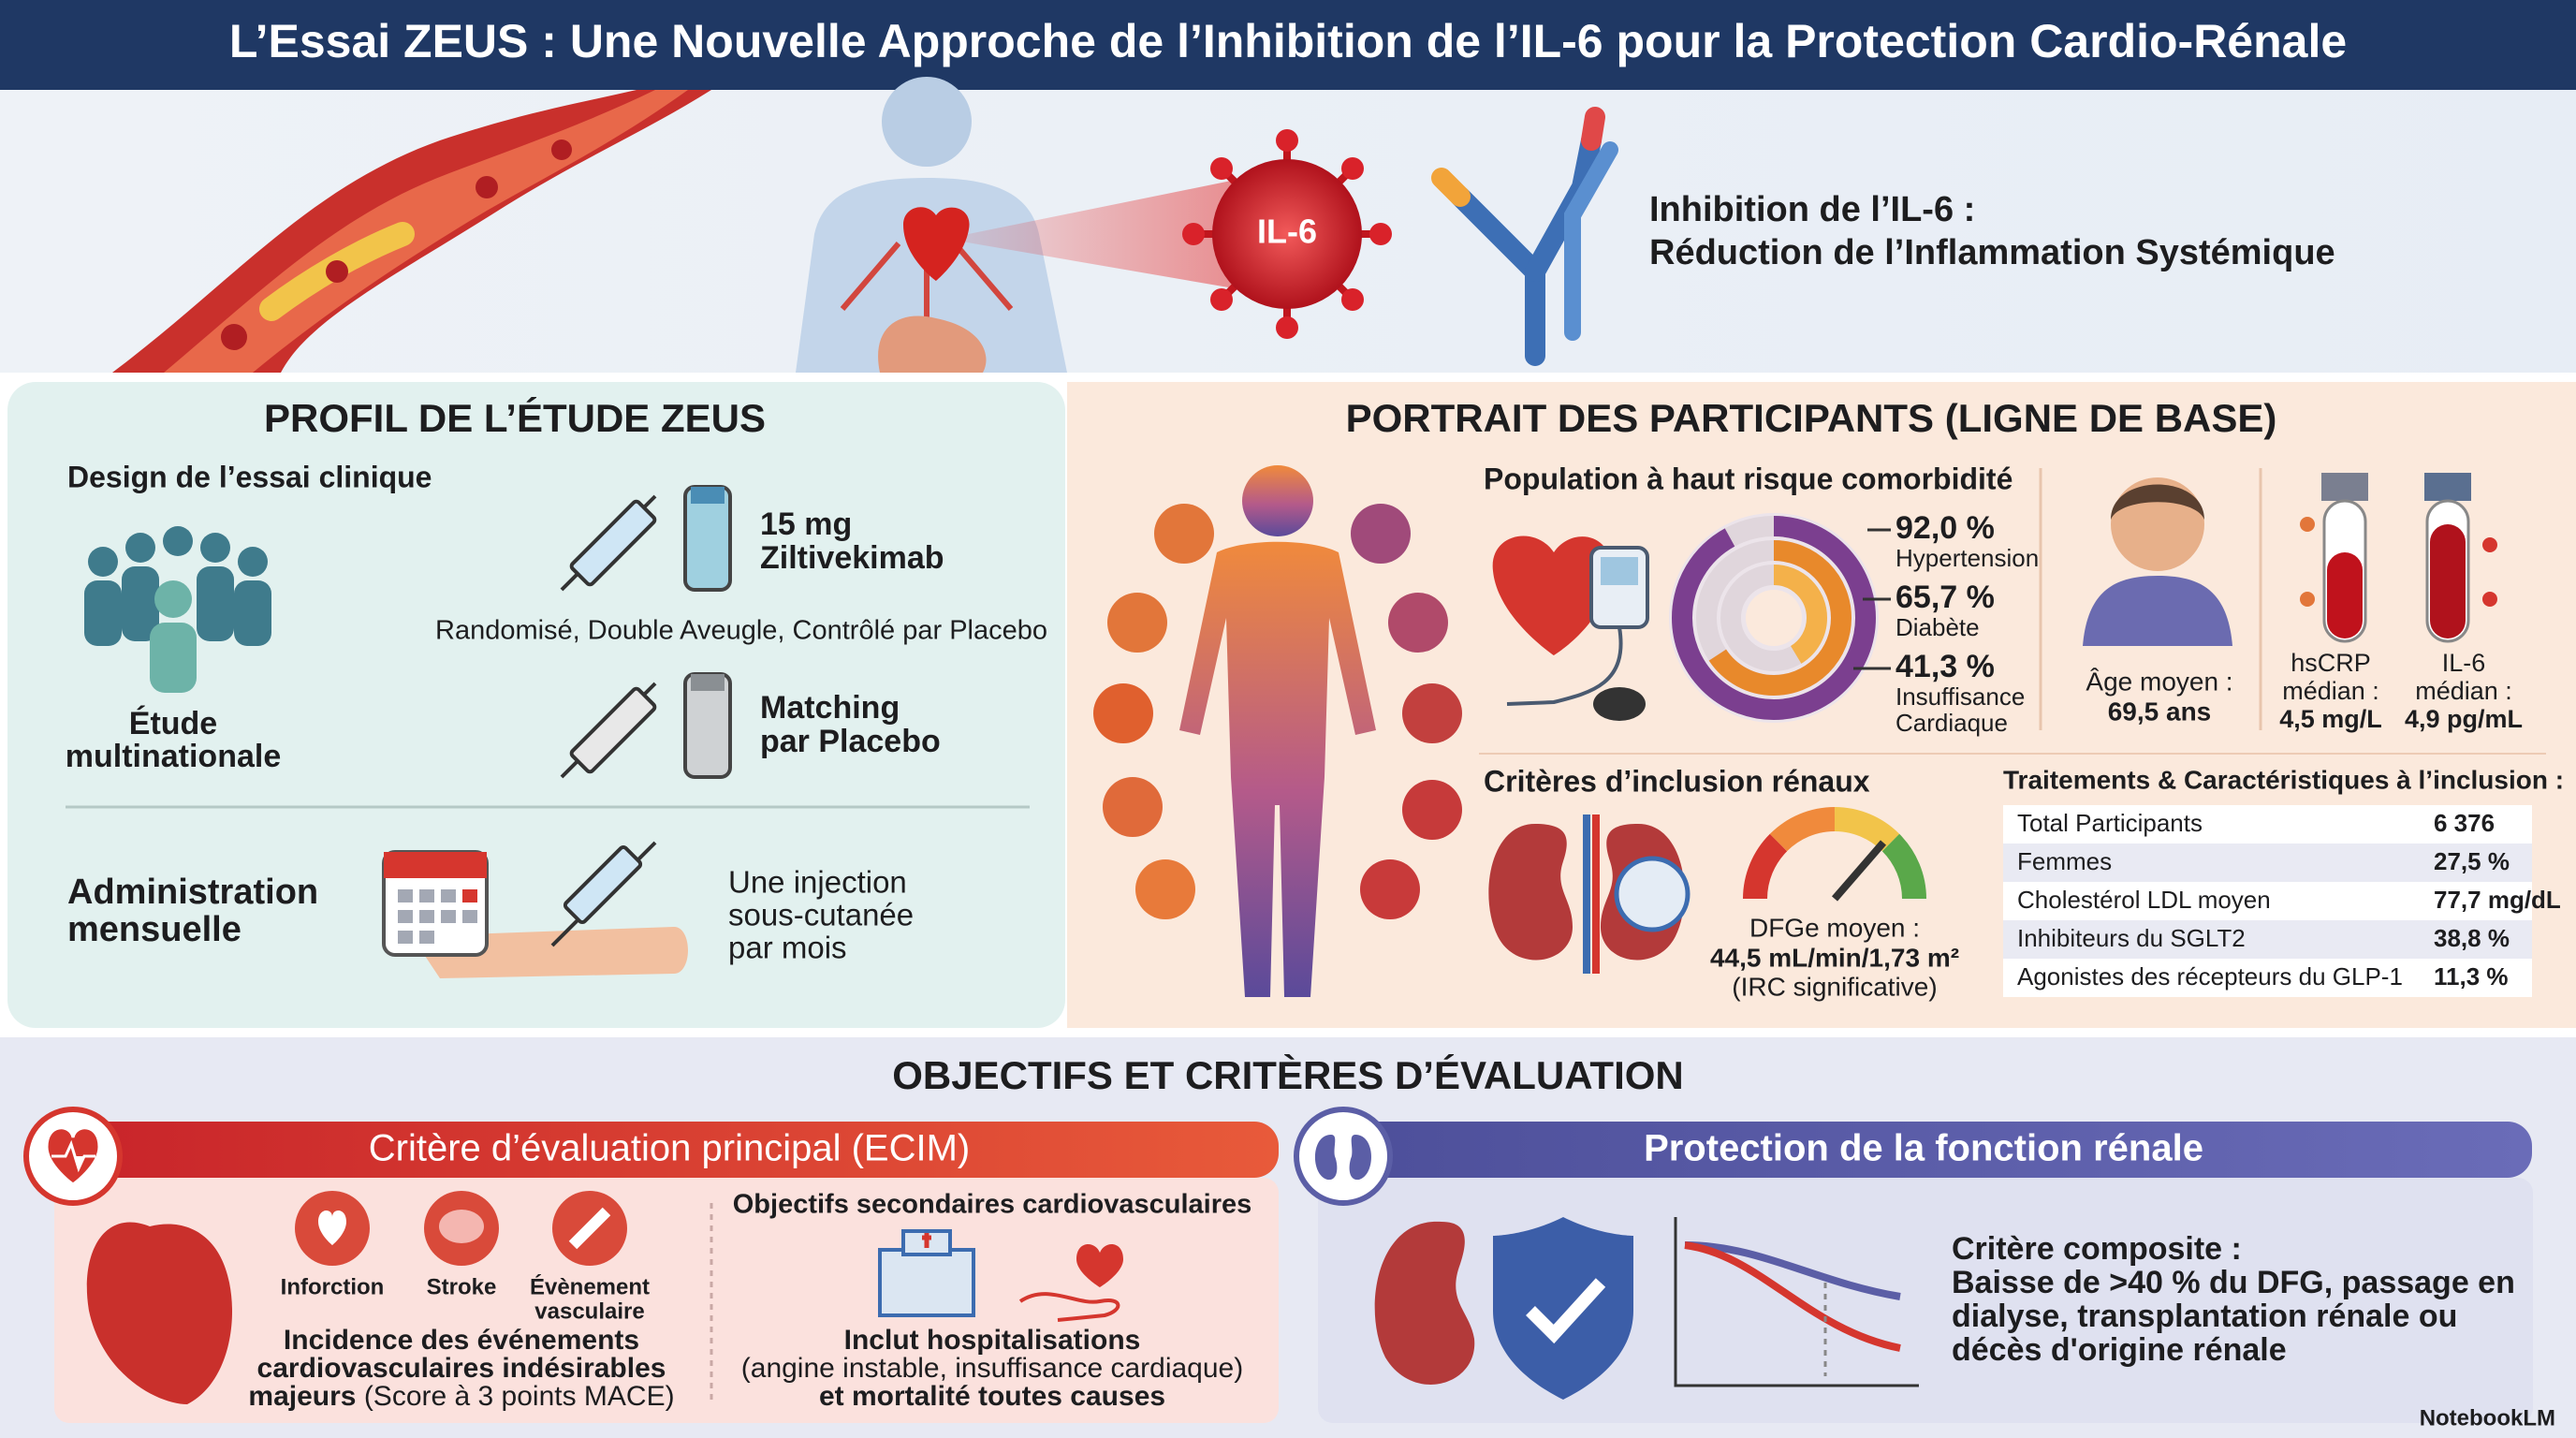 Image resolution: width=2576 pixels, height=1438 pixels. Describe the element at coordinates (830, 708) in the screenshot. I see `placebo-text: Matching` at that location.